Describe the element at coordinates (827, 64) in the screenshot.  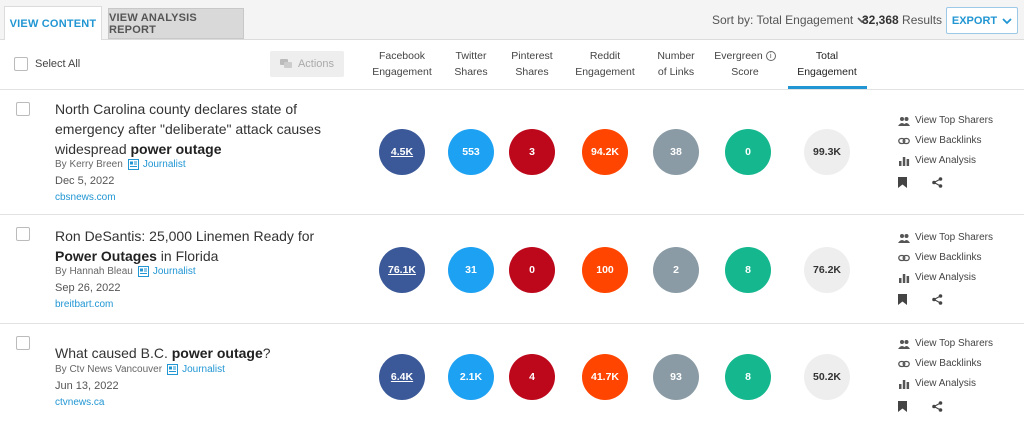
I see `column-total-engagement: Total Engagement` at that location.